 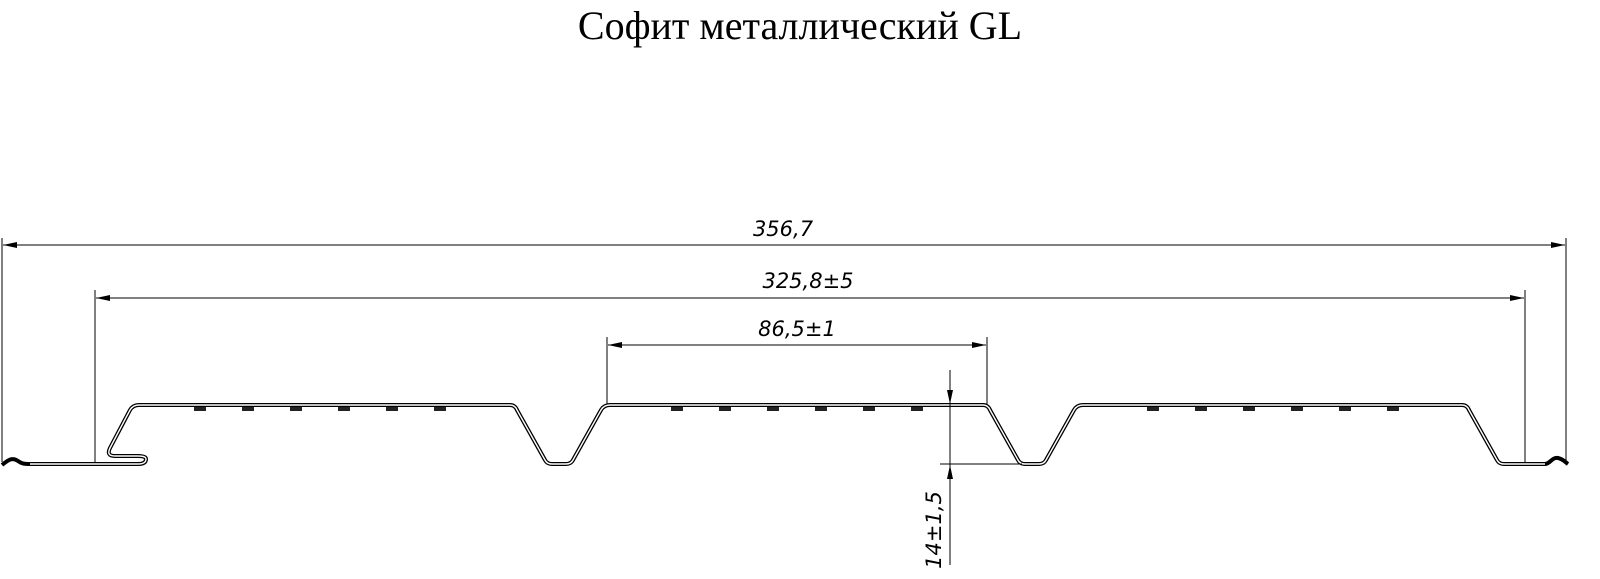 What do you see at coordinates (785, 435) in the screenshot?
I see `soffit-profile-outline` at bounding box center [785, 435].